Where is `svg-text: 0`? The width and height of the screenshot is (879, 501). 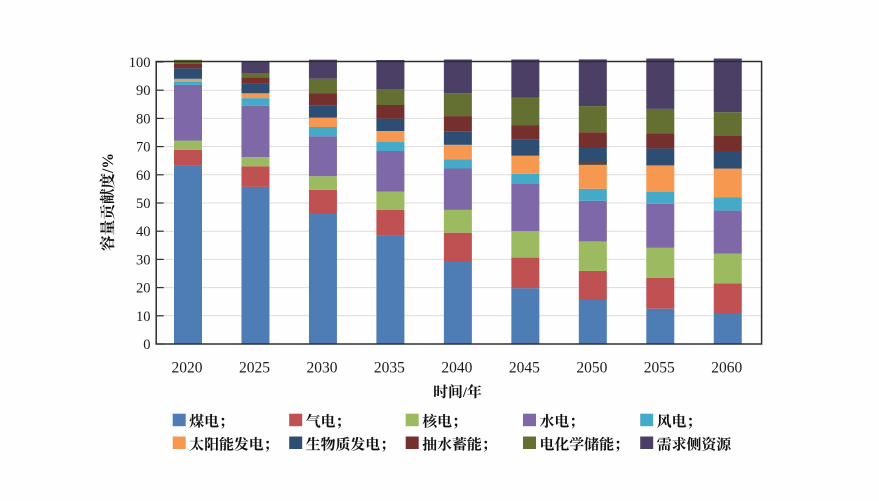 svg-text: 0 is located at coordinates (146, 345).